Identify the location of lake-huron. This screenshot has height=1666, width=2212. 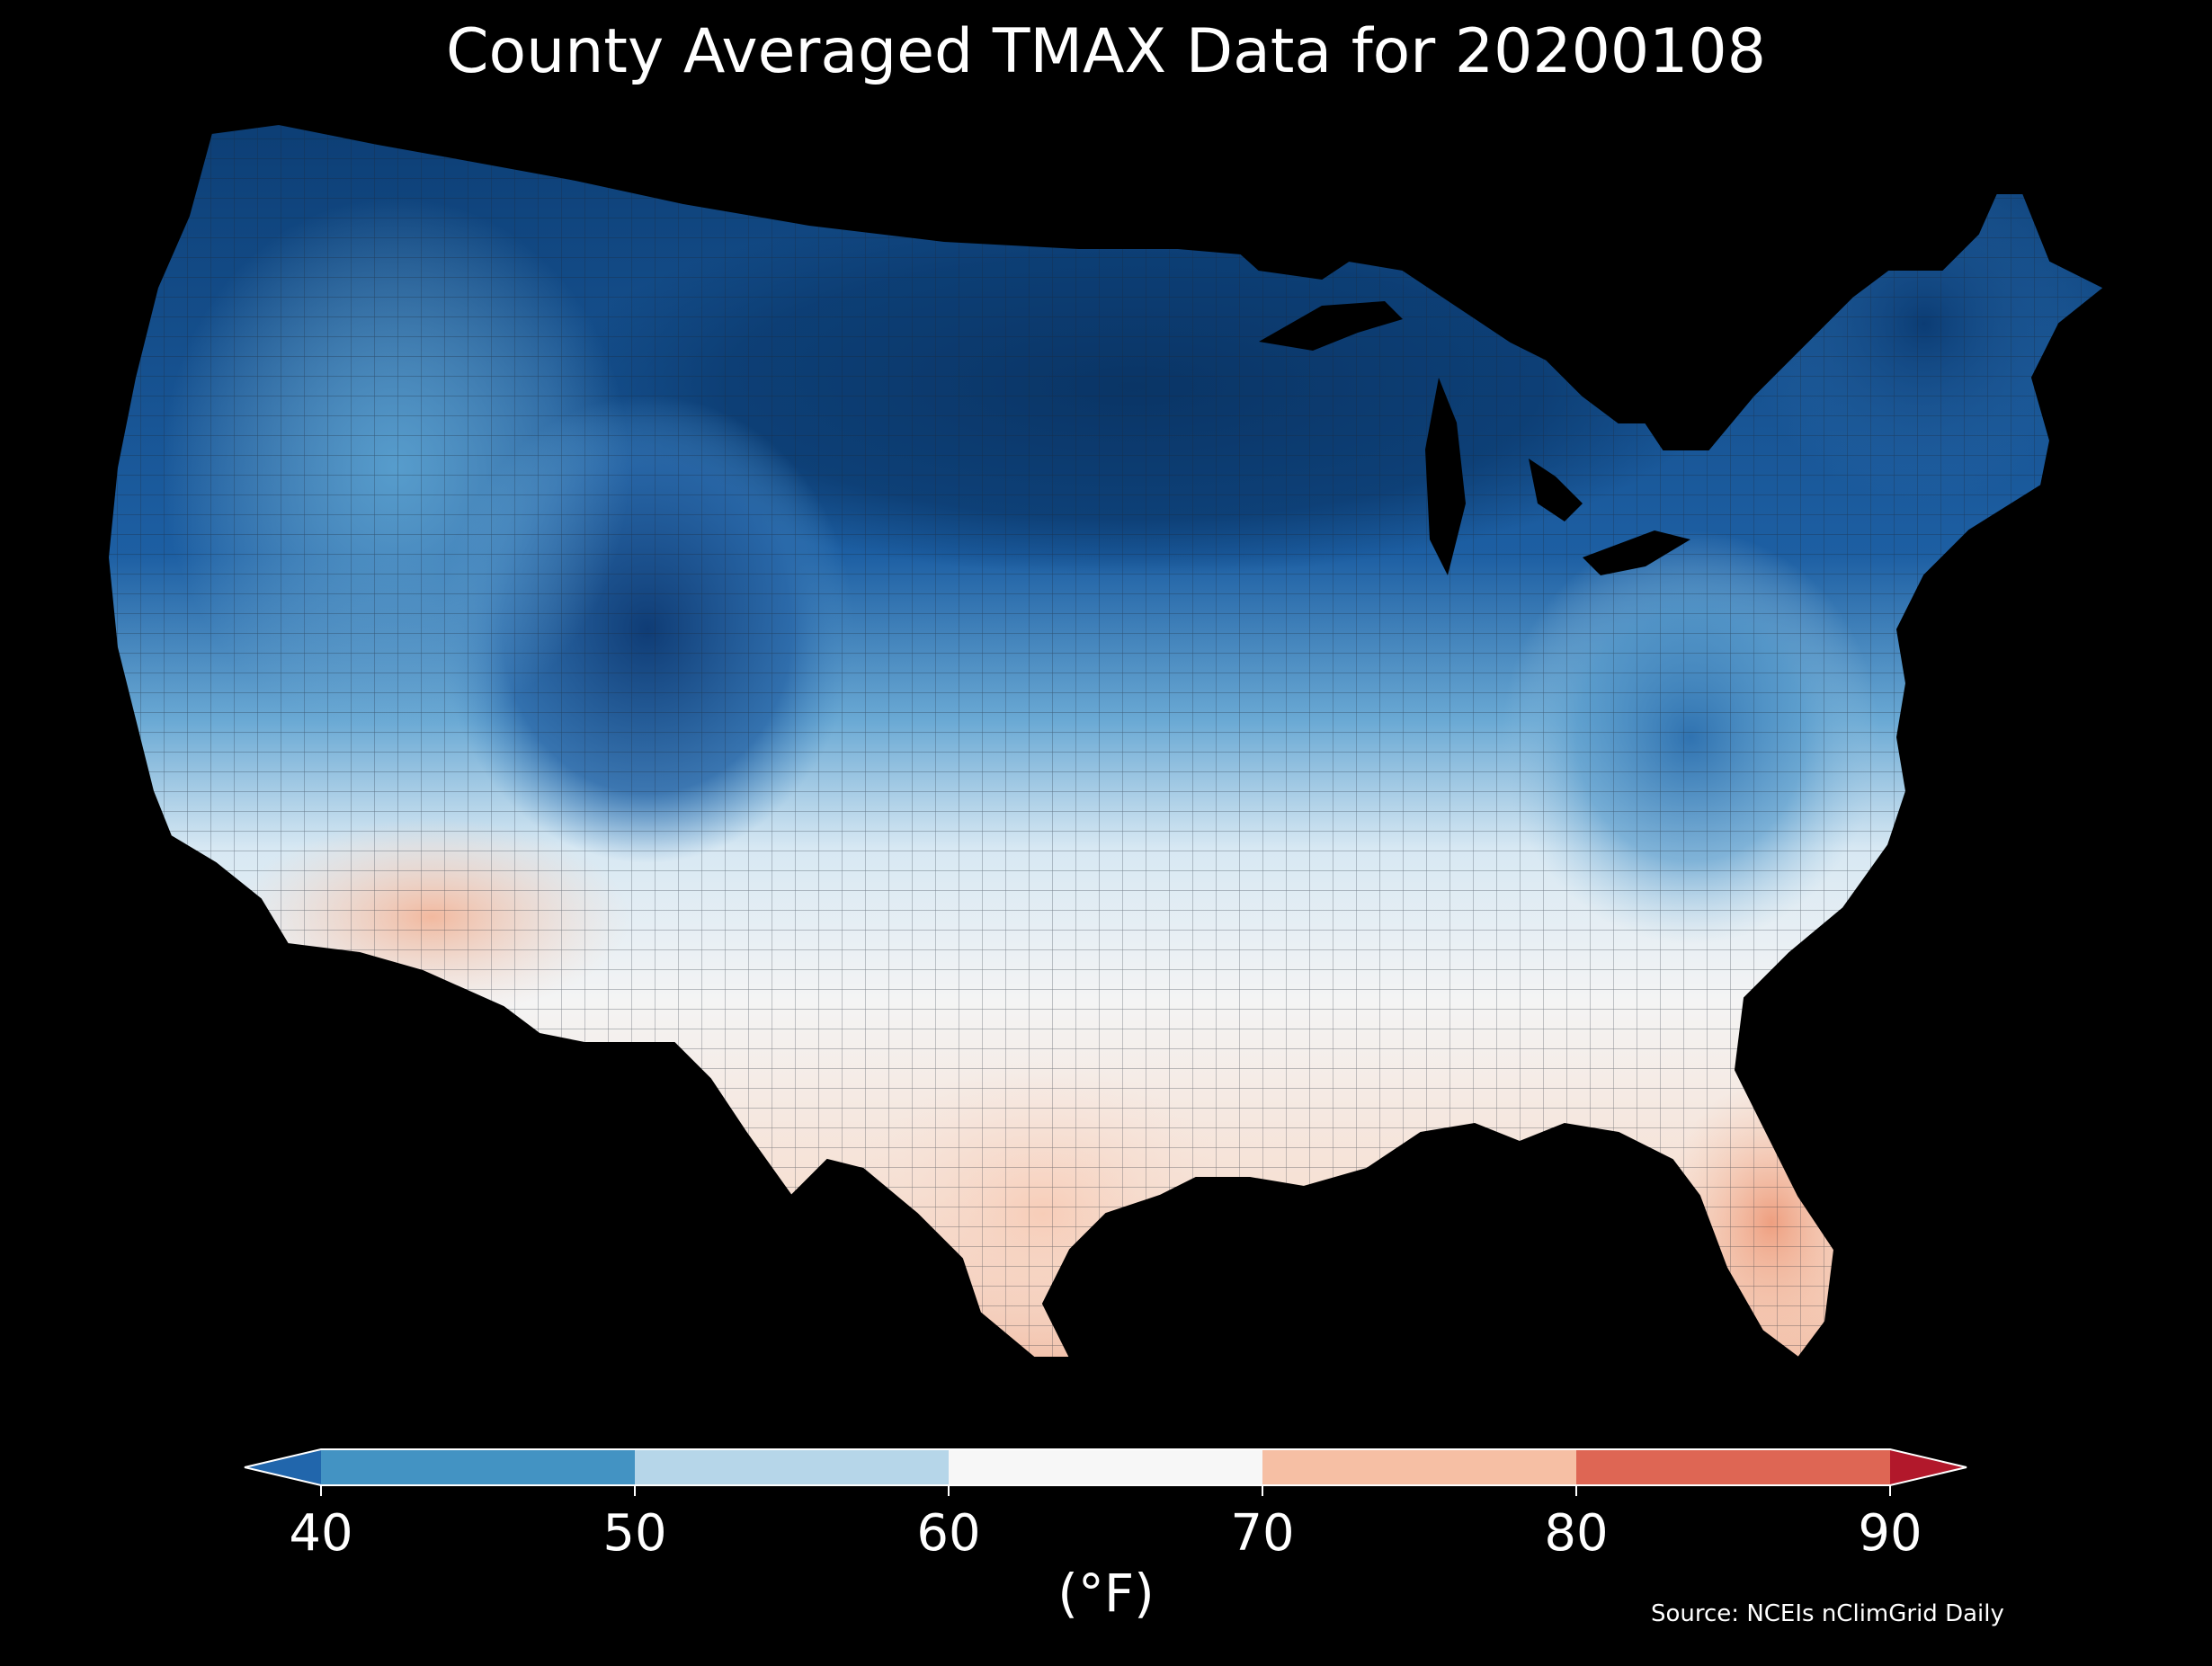
(1556, 490).